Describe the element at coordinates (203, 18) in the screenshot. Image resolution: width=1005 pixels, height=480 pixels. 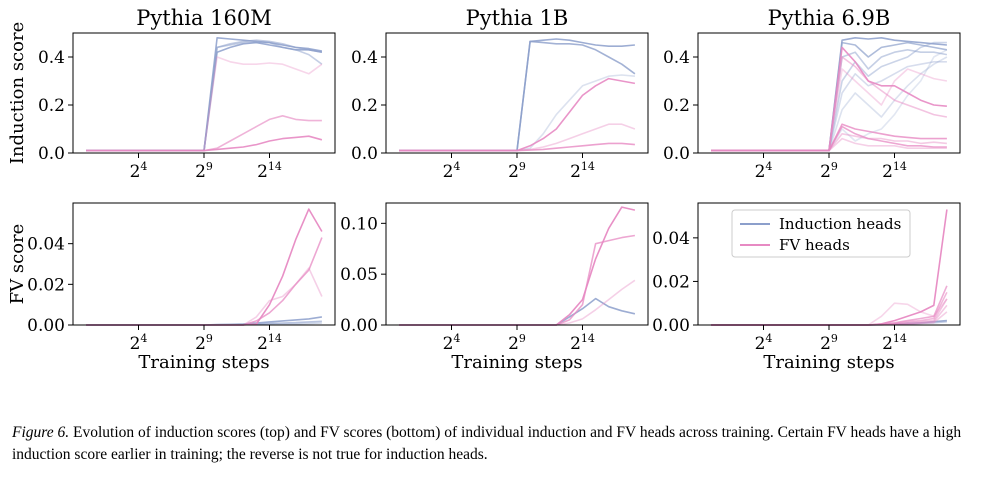
I see `chart-title: Pythia 160M` at that location.